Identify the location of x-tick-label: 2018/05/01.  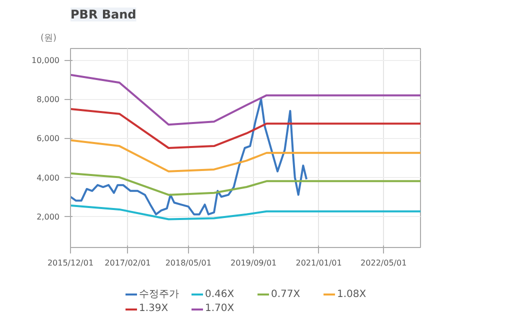
(188, 263).